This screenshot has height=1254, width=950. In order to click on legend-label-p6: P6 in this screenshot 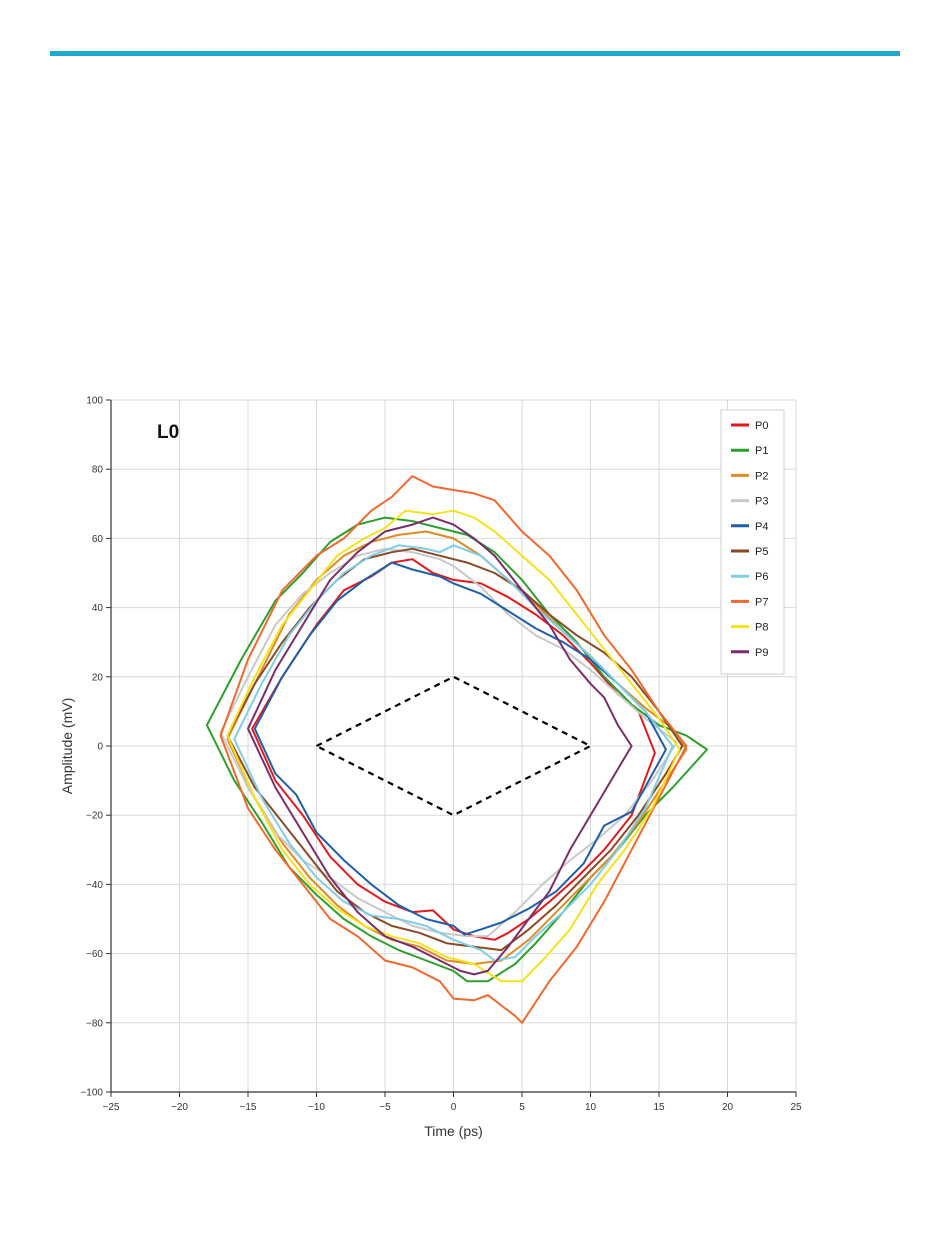, I will do `click(761, 577)`.